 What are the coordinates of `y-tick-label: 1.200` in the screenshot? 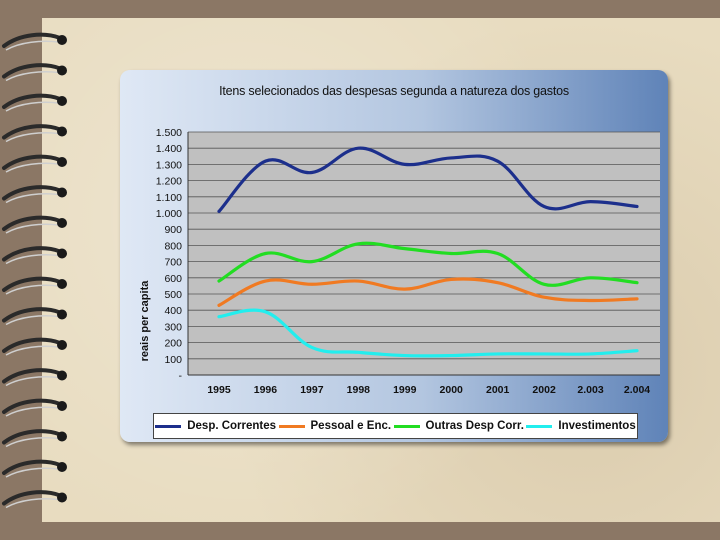 It's located at (169, 182).